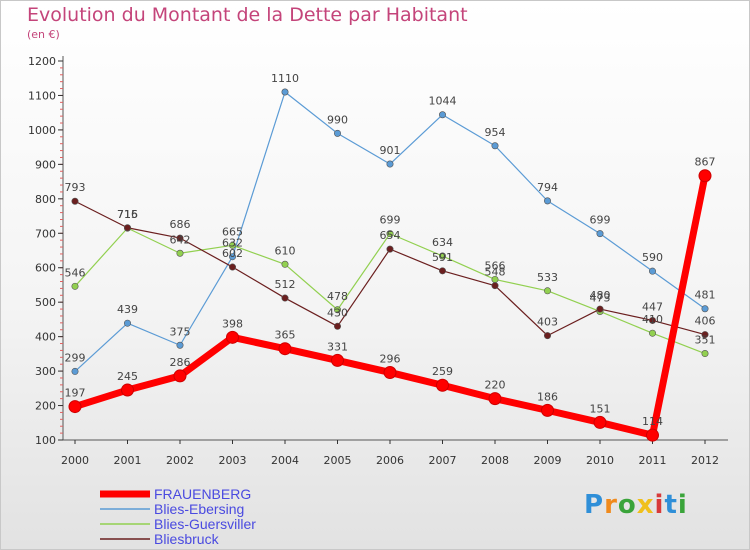  Describe the element at coordinates (671, 505) in the screenshot. I see `logo-letter: t` at that location.